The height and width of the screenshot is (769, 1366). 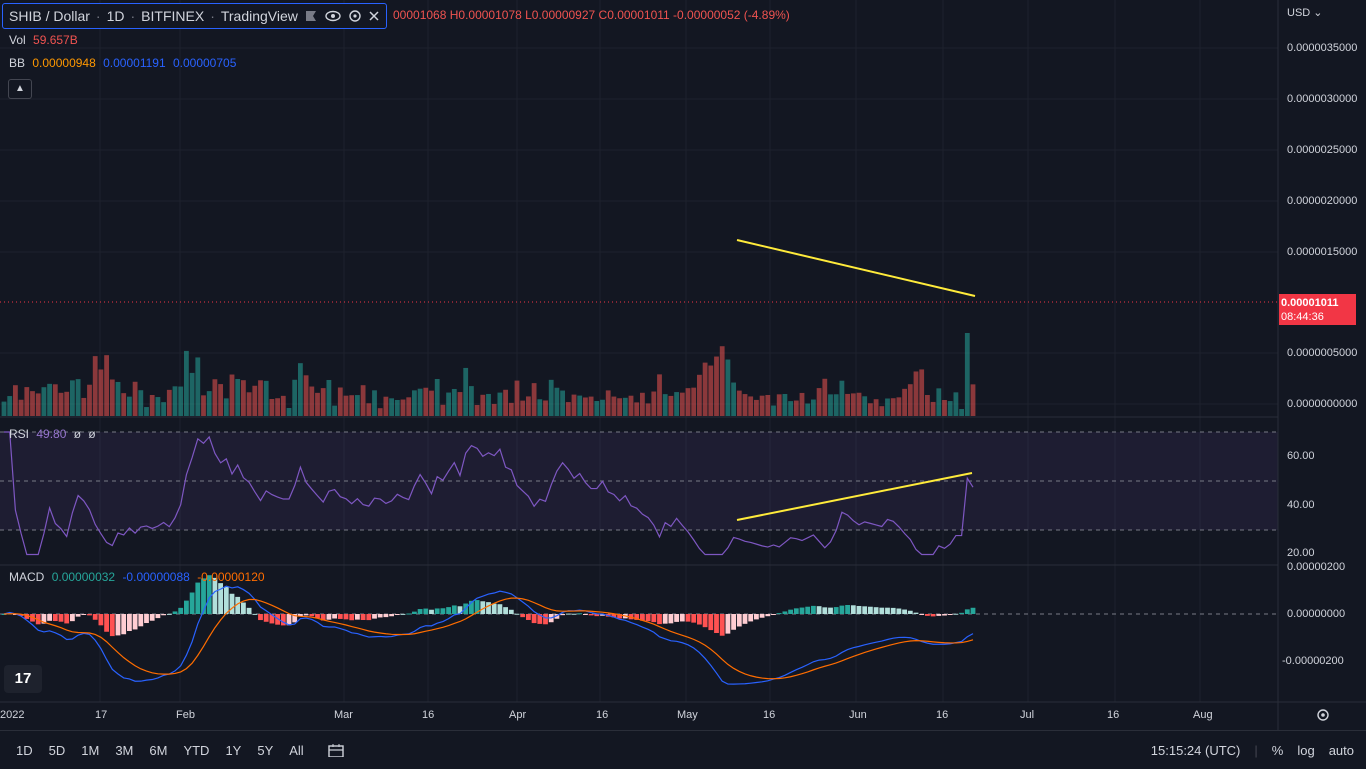 I want to click on collapse-legend-button: ▲, so click(x=20, y=89).